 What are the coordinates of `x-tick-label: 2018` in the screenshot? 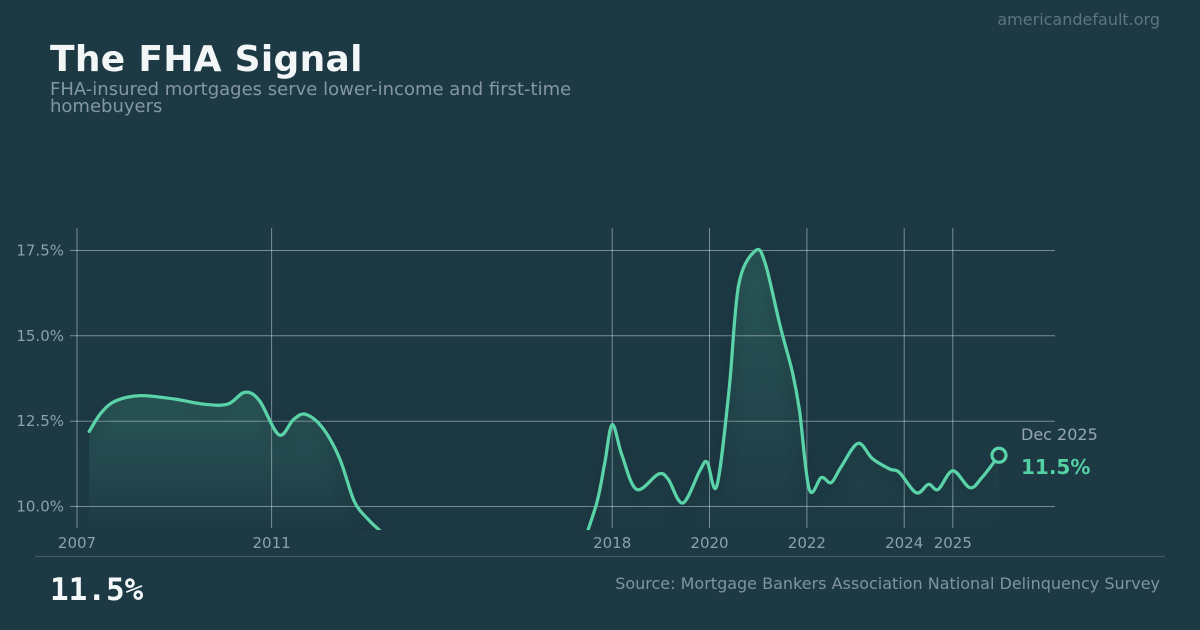 It's located at (612, 543).